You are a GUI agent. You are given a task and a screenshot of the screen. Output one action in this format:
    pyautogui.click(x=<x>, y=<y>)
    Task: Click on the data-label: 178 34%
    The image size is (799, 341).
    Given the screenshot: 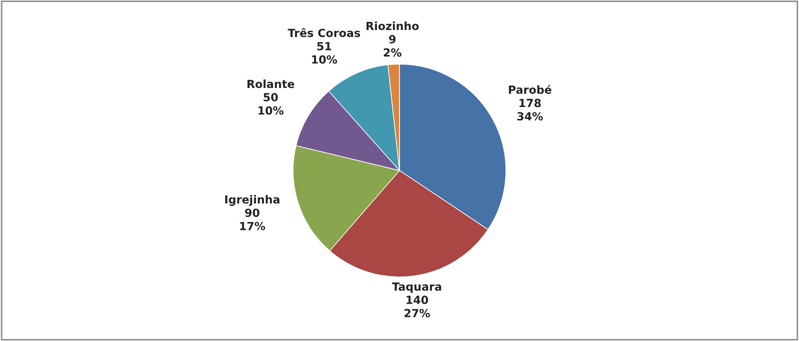 What is the action you would take?
    pyautogui.click(x=530, y=109)
    